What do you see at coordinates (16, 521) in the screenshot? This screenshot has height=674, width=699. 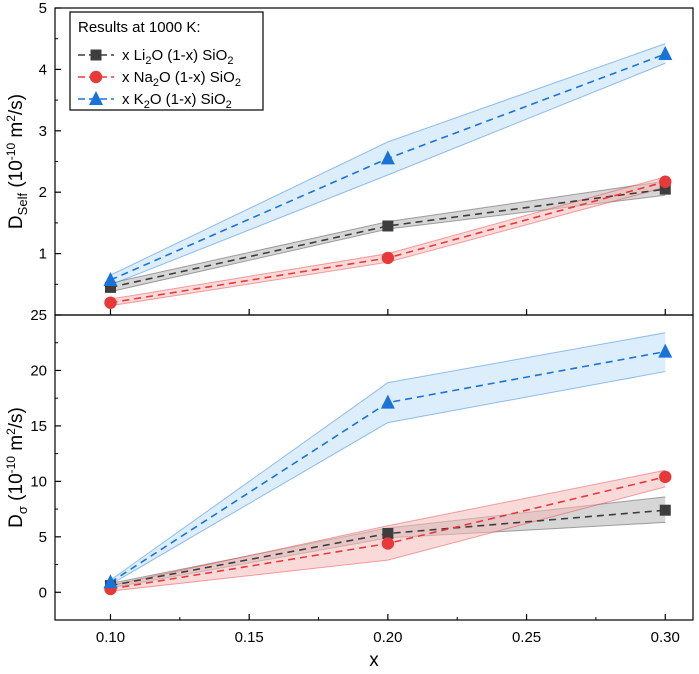 I see `bottom-ylabel-main: D` at bounding box center [16, 521].